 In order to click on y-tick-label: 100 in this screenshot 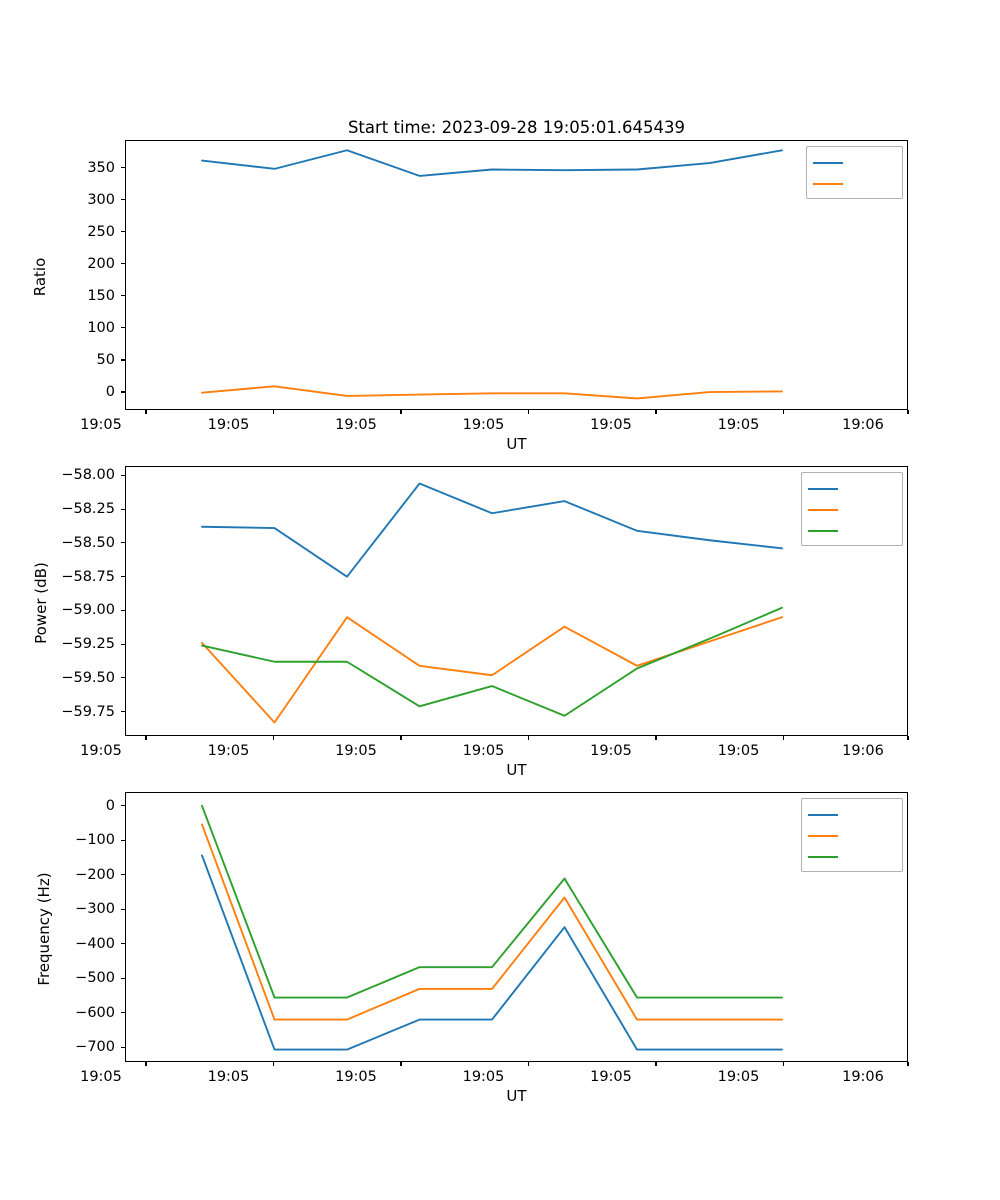, I will do `click(101, 327)`.